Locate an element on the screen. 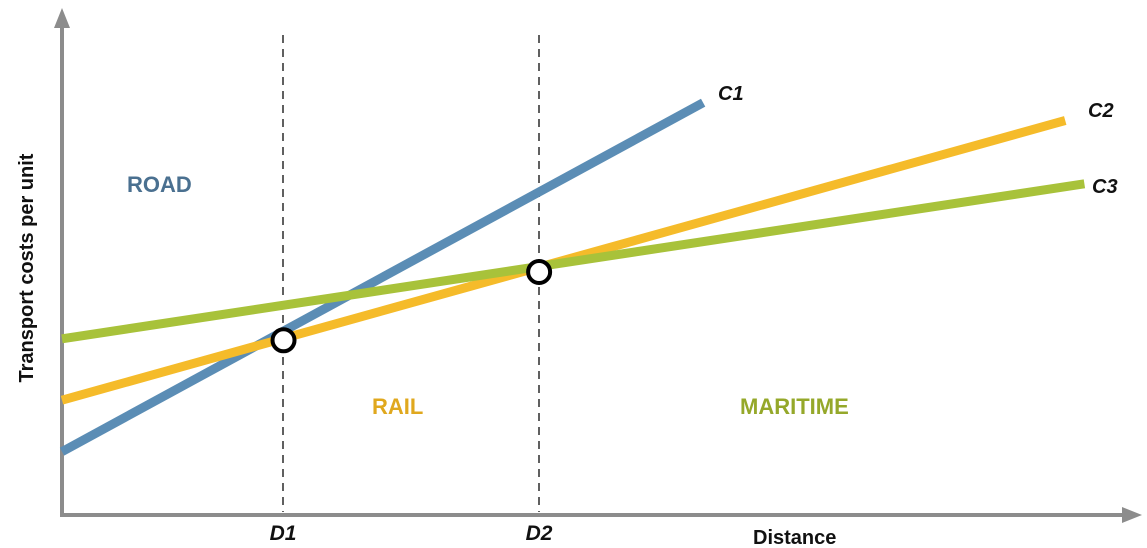 The width and height of the screenshot is (1147, 548). series-label-c3: C3 is located at coordinates (1105, 187).